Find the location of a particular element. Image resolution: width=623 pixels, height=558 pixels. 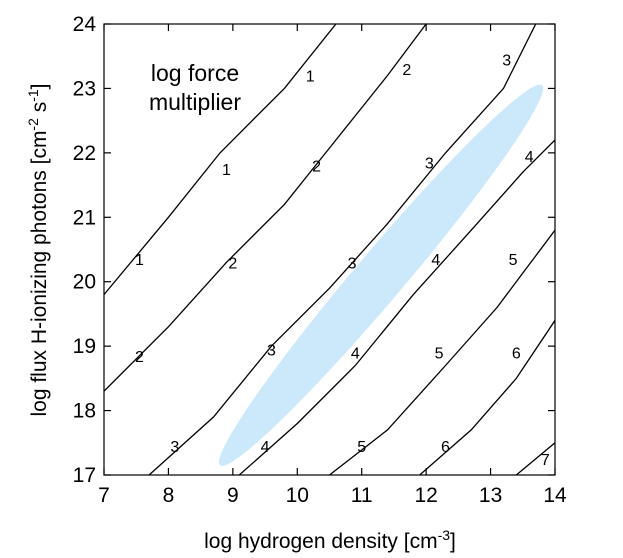

x-axis-title-end: ] is located at coordinates (453, 541).